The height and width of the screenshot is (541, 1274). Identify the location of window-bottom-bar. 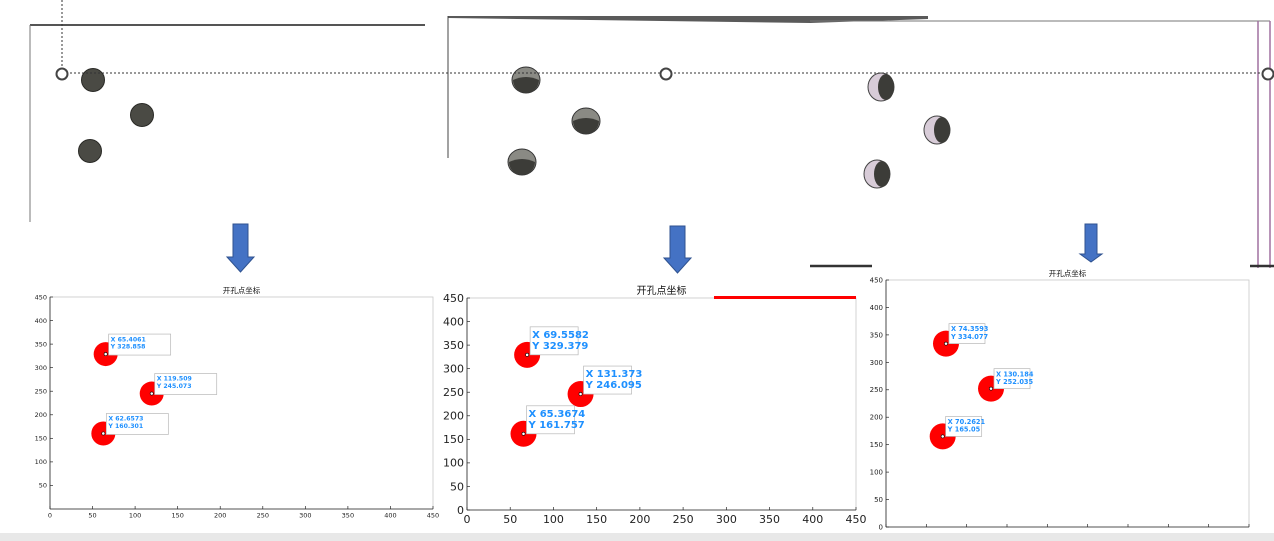
(637, 537).